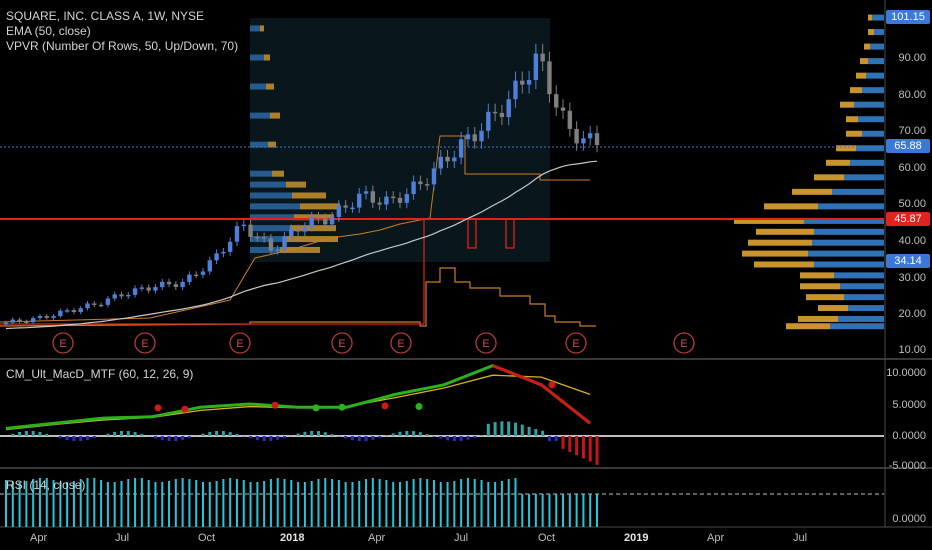 Image resolution: width=932 pixels, height=550 pixels. Describe the element at coordinates (912, 58) in the screenshot. I see `price-tick-90: 90.00` at that location.